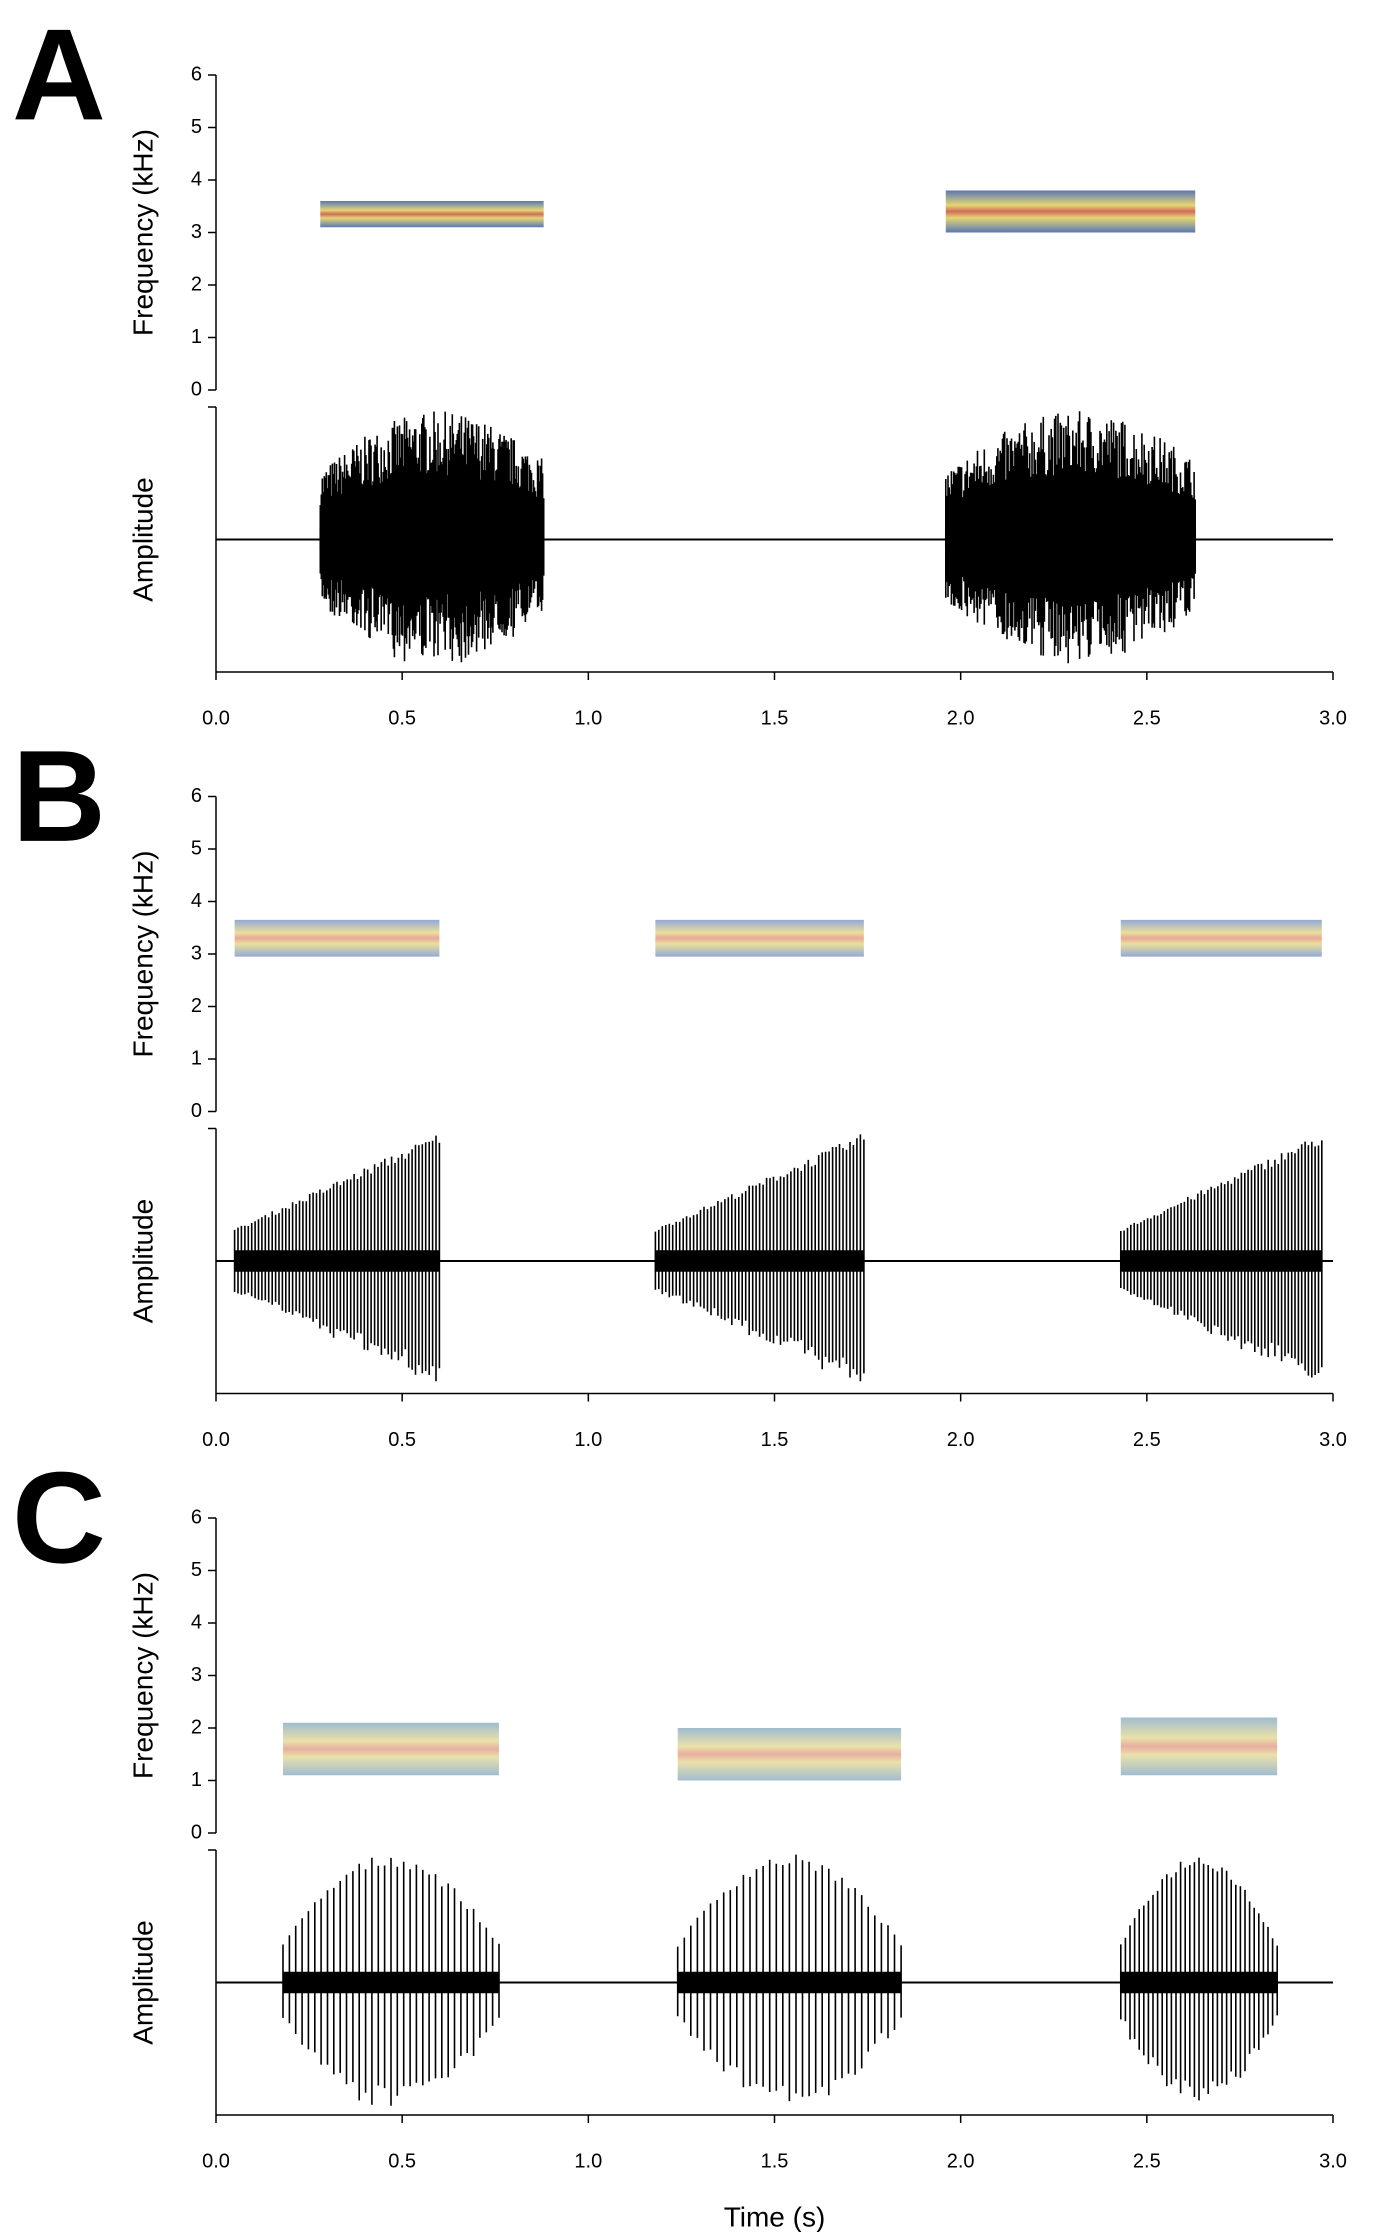  I want to click on panel-label: B, so click(59, 796).